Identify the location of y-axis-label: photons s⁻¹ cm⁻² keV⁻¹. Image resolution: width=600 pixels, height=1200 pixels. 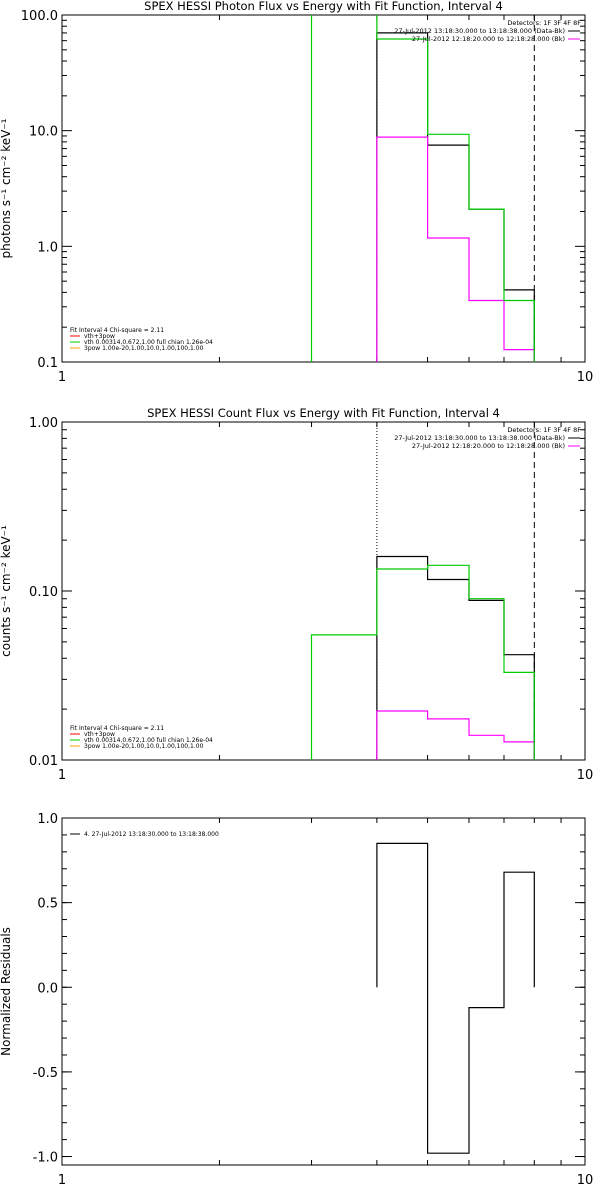
(6, 188).